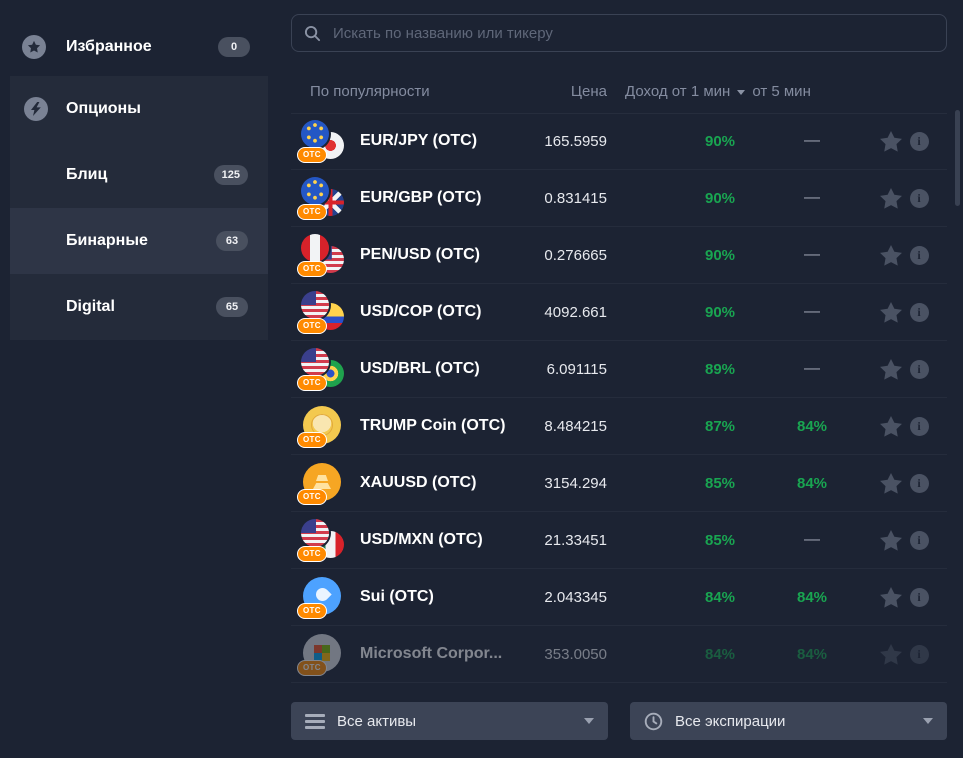 The height and width of the screenshot is (758, 963). What do you see at coordinates (588, 91) in the screenshot?
I see `column-price: Цена` at bounding box center [588, 91].